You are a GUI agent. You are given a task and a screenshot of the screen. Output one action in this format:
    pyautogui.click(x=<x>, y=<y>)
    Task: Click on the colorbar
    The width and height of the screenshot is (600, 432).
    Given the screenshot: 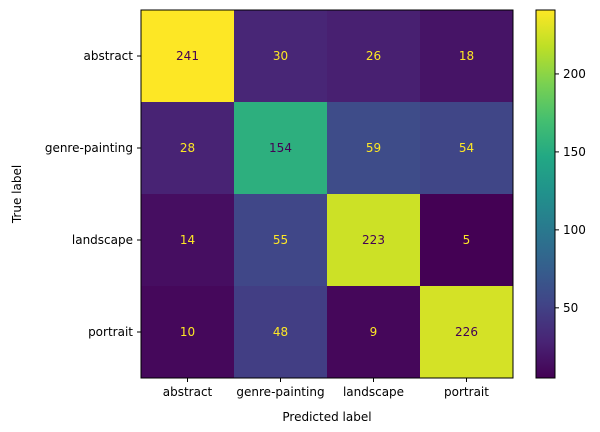 What is the action you would take?
    pyautogui.click(x=545, y=194)
    